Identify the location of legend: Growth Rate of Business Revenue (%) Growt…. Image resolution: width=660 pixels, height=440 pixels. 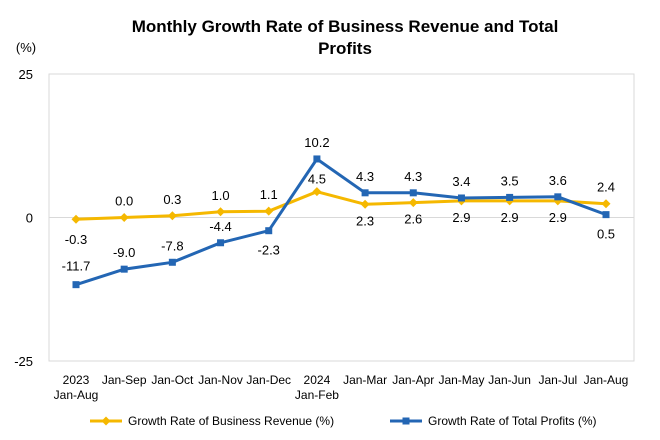
(343, 421).